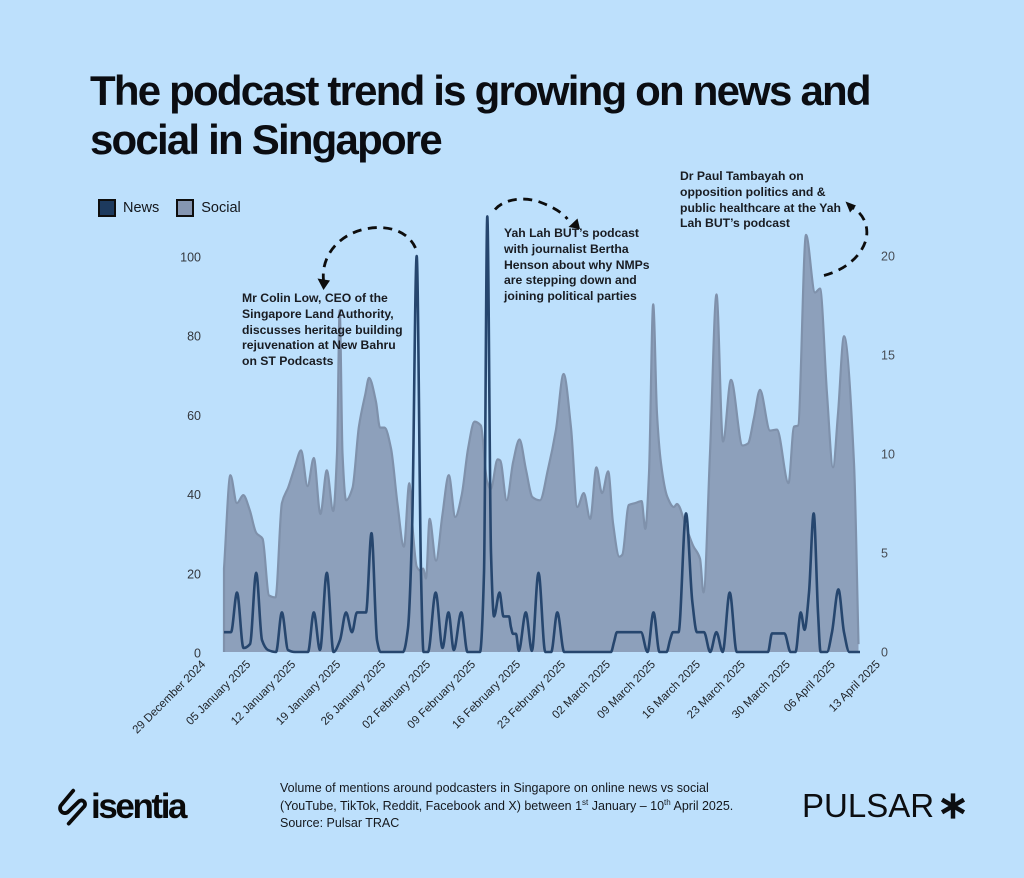 The image size is (1024, 878). Describe the element at coordinates (190, 258) in the screenshot. I see `svg-text: 100` at that location.